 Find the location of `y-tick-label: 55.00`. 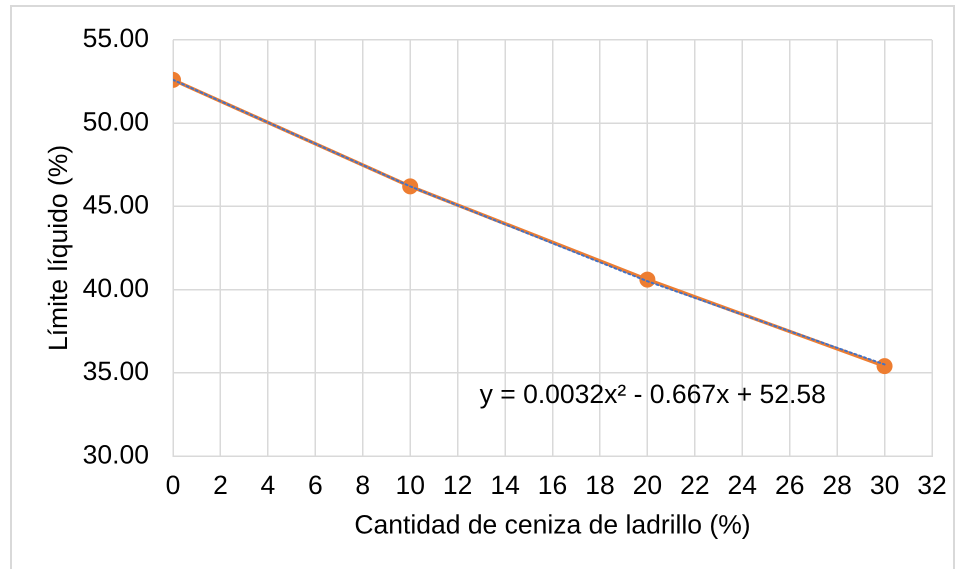

y-tick-label: 55.00 is located at coordinates (115, 38).